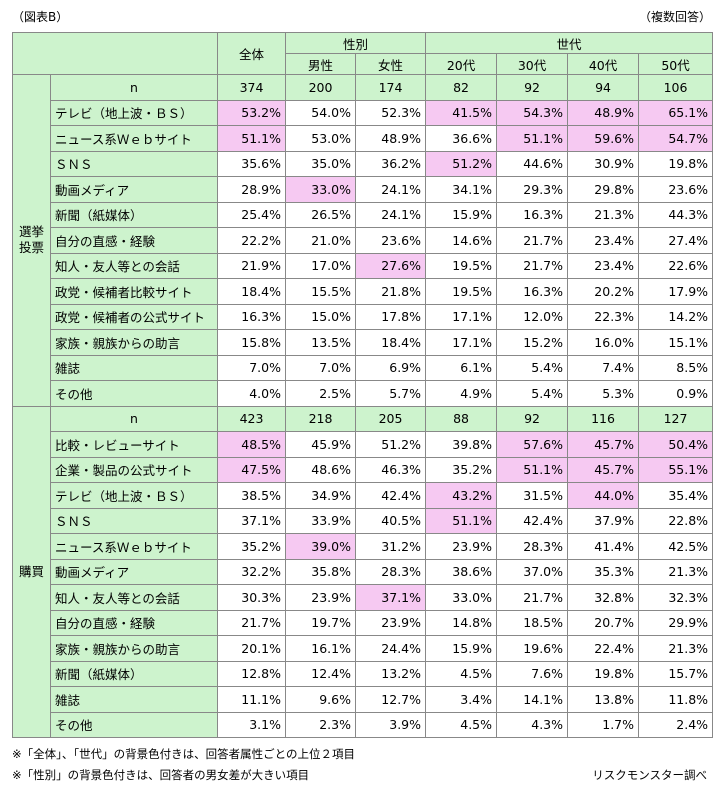 The image size is (721, 800). What do you see at coordinates (532, 189) in the screenshot?
I see `value: 29.3%` at bounding box center [532, 189].